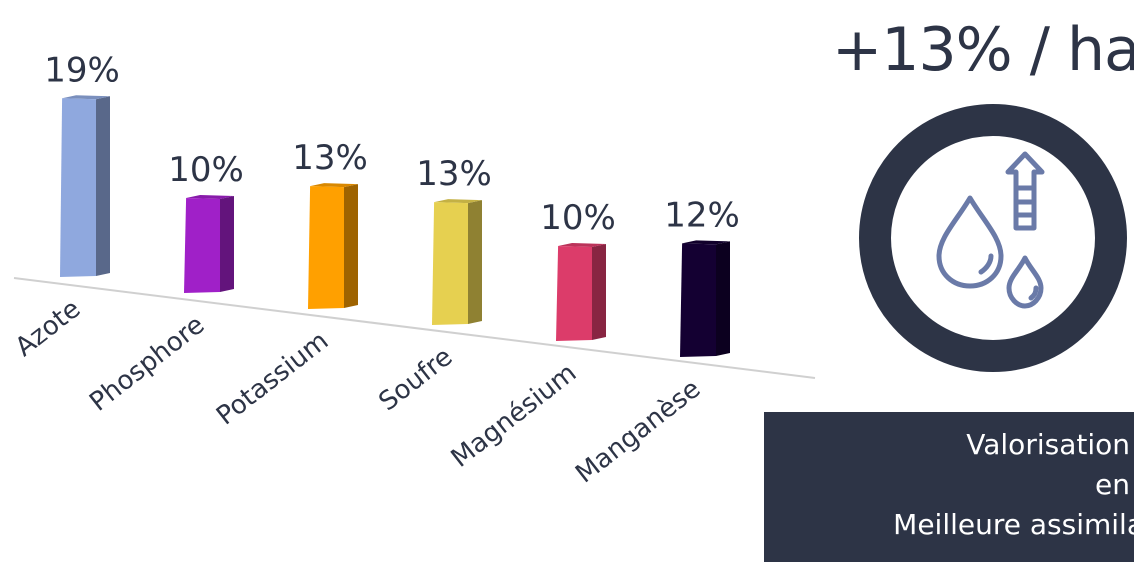 This screenshot has height=562, width=1134. What do you see at coordinates (1048, 444) in the screenshot?
I see `banner-line-1: Valorisation` at bounding box center [1048, 444].